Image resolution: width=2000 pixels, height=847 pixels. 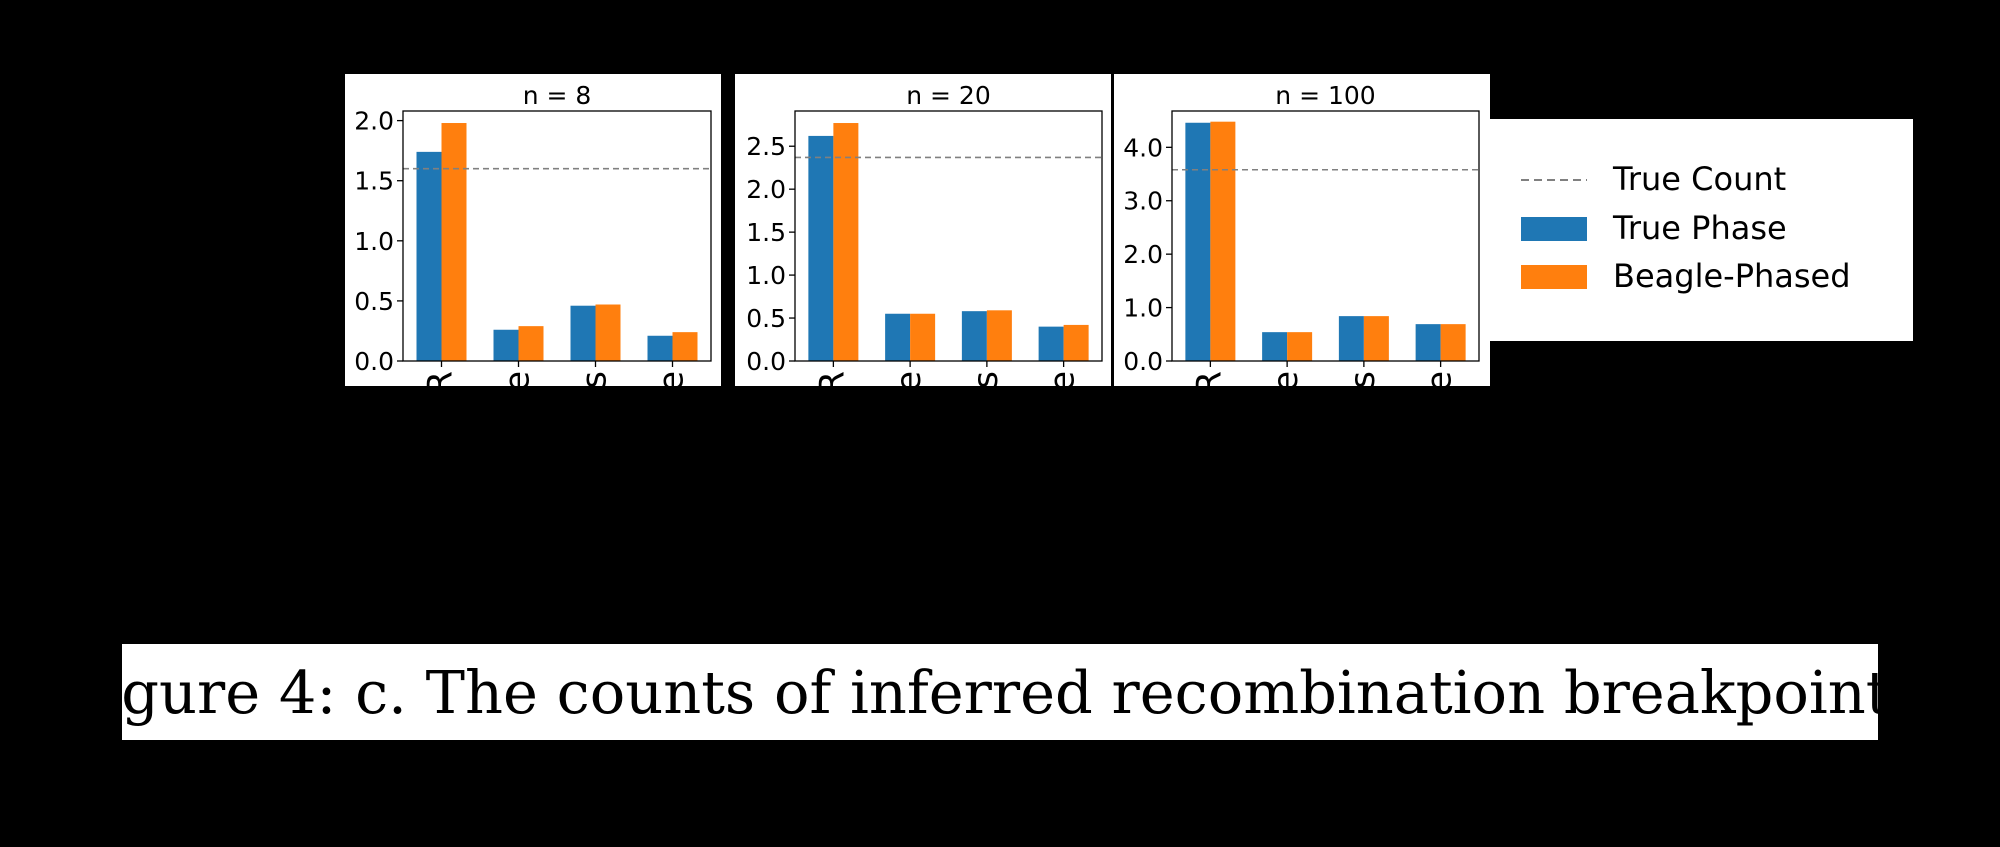 I want to click on legend-true-phase-label: True Phase, so click(x=1699, y=228).